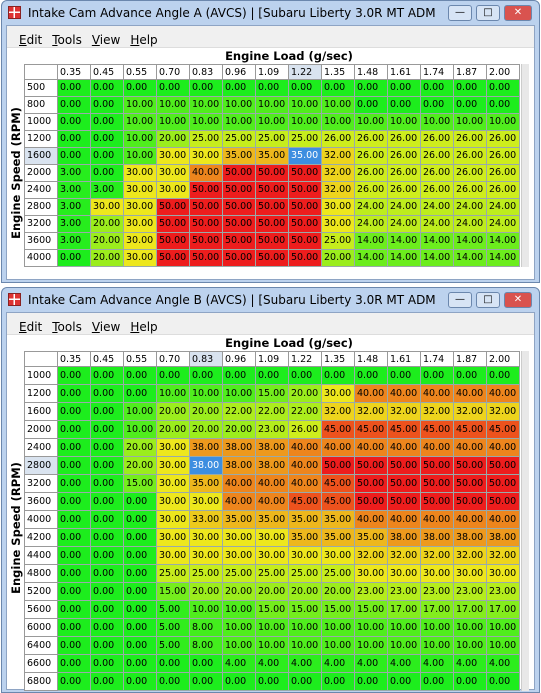 Image resolution: width=541 pixels, height=693 pixels. I want to click on maximize-button: □, so click(488, 13).